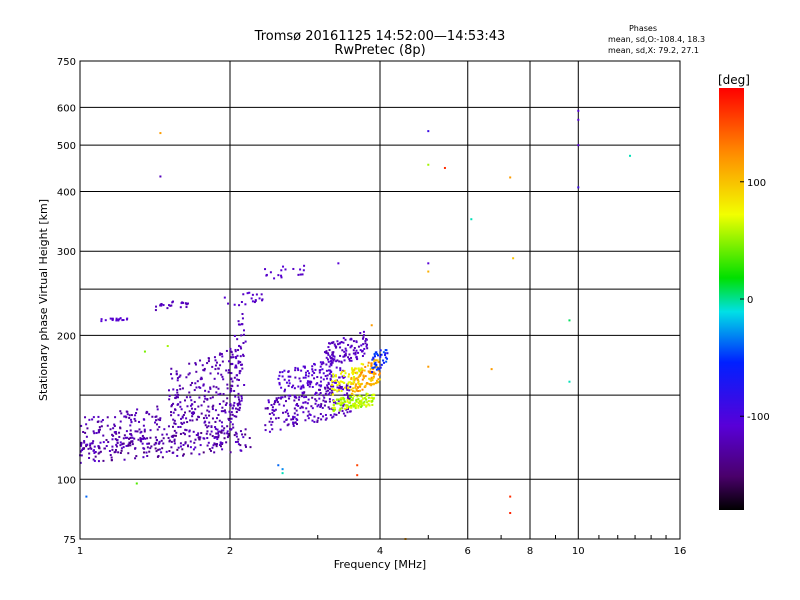 The height and width of the screenshot is (600, 800). Describe the element at coordinates (66, 336) in the screenshot. I see `y-tick-label: 200` at that location.